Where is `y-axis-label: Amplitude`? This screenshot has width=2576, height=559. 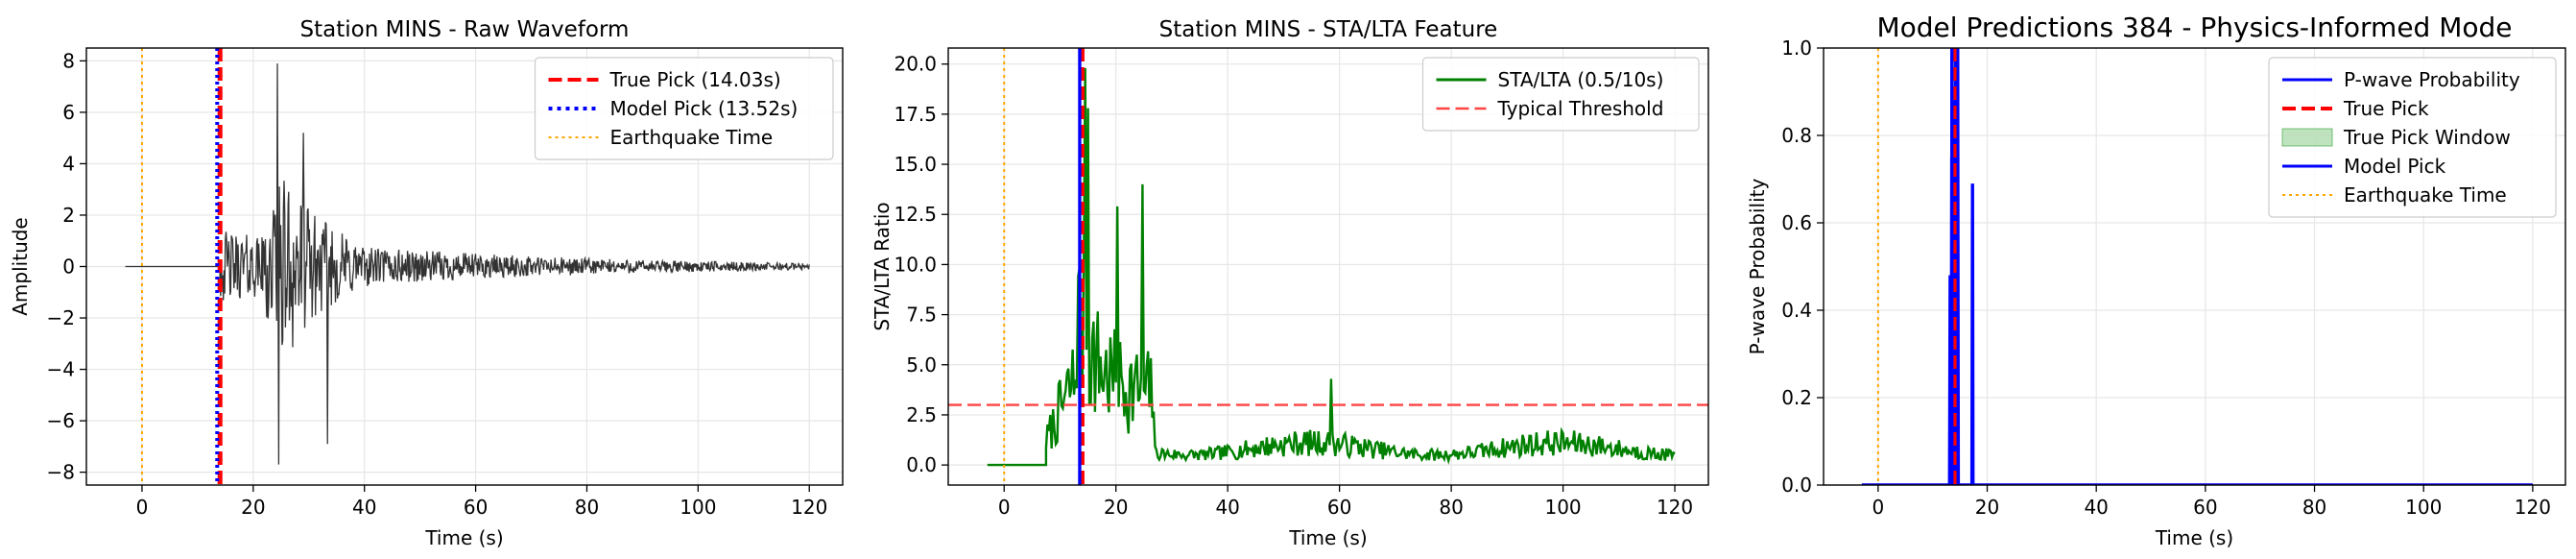 y-axis-label: Amplitude is located at coordinates (20, 266).